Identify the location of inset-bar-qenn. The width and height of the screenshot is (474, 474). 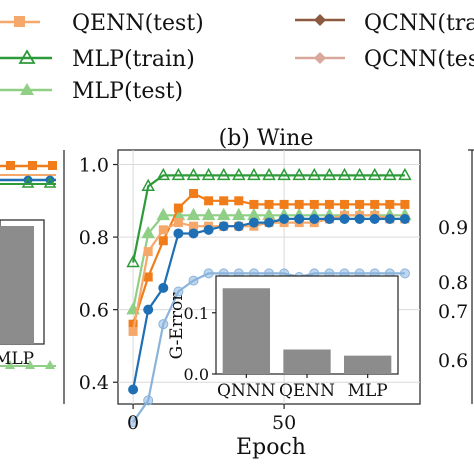
(307, 361).